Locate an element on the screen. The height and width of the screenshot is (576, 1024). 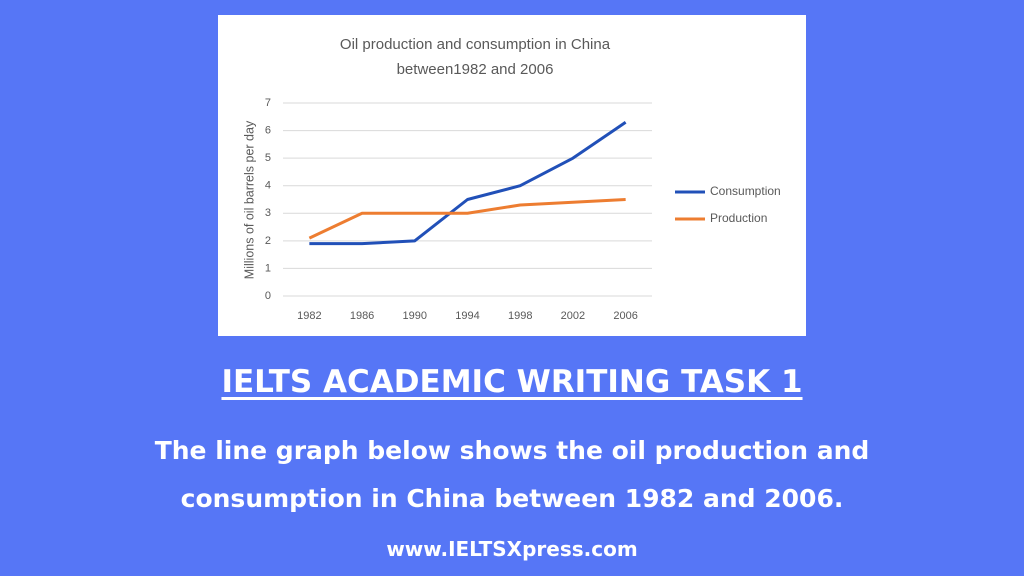
legend-label: Consumption is located at coordinates (745, 191).